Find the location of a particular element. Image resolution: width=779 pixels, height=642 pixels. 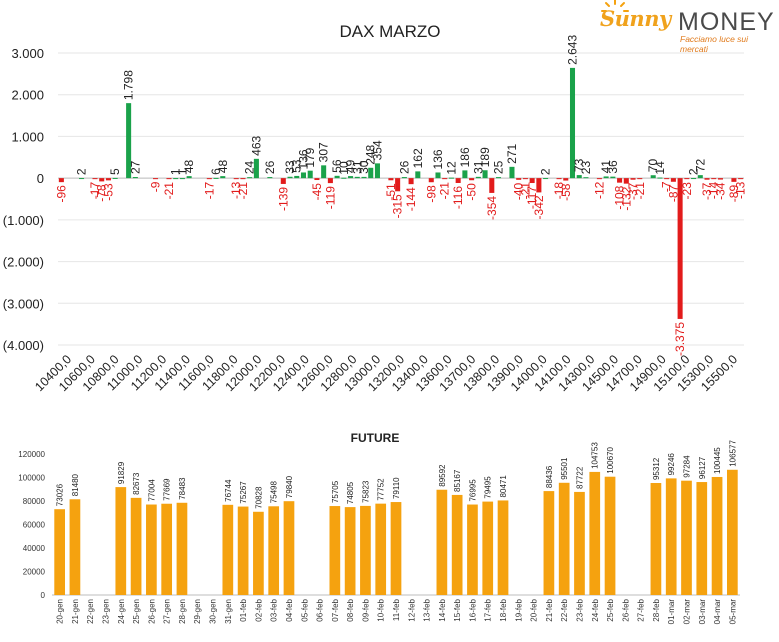

data-label: 79110 is located at coordinates (396, 488).